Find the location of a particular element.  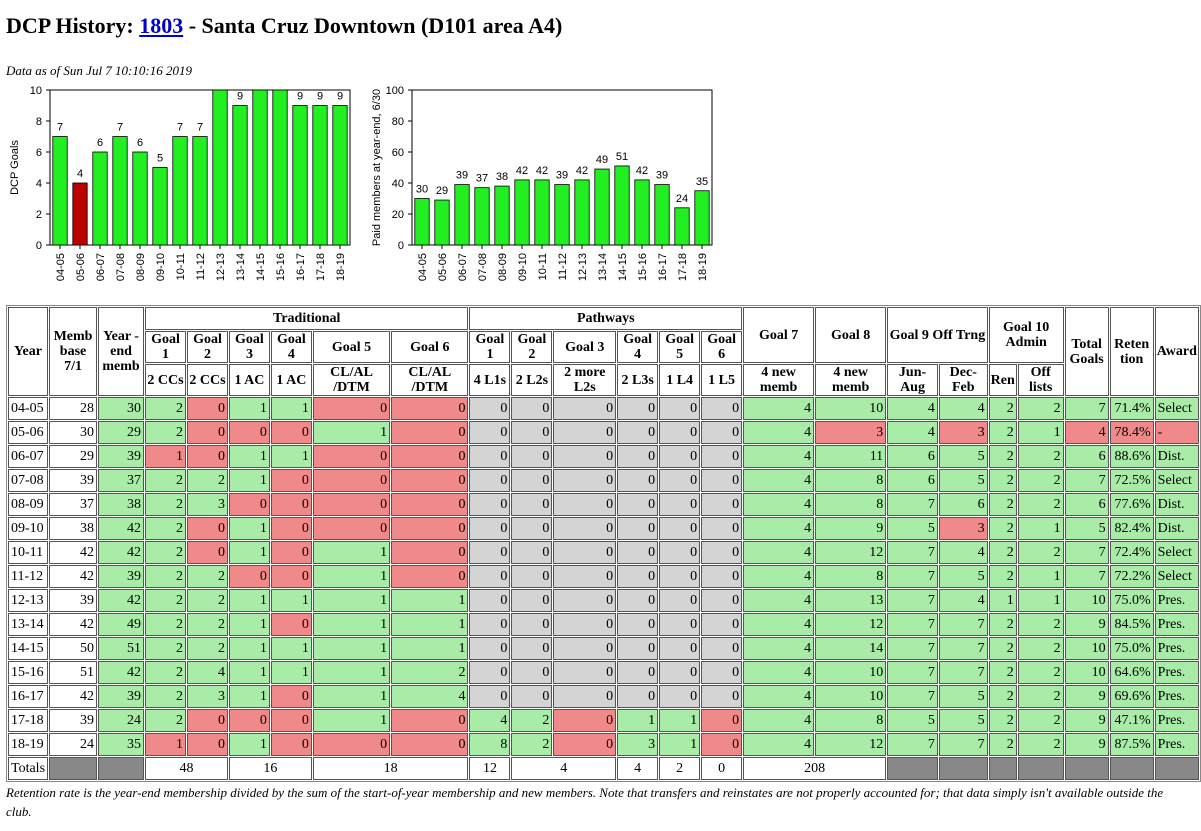

header-path-sub: 1 L4 is located at coordinates (680, 380).